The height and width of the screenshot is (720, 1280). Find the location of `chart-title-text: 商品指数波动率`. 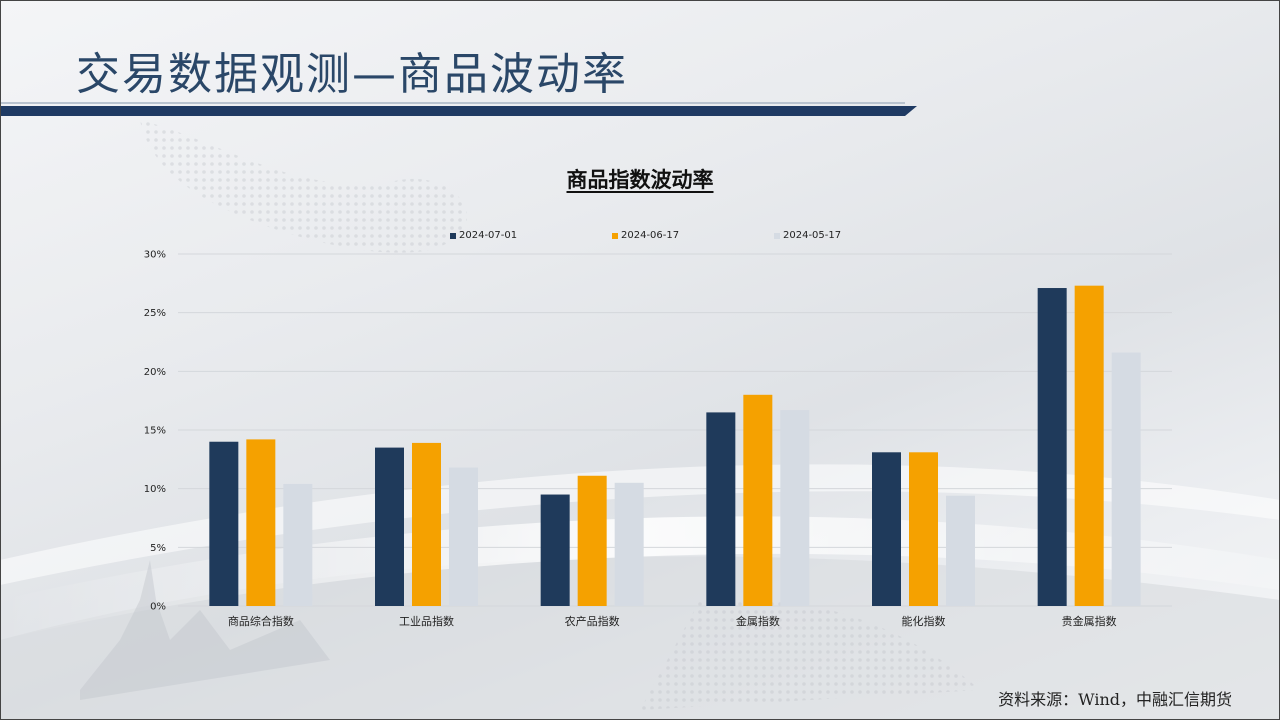

chart-title-text: 商品指数波动率 is located at coordinates (640, 179).